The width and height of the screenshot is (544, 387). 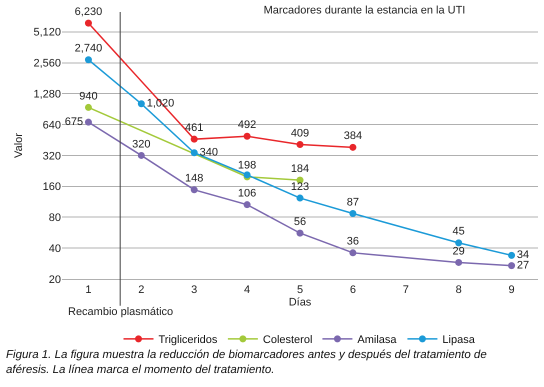 What do you see at coordinates (88, 48) in the screenshot?
I see `data-label: 2,740` at bounding box center [88, 48].